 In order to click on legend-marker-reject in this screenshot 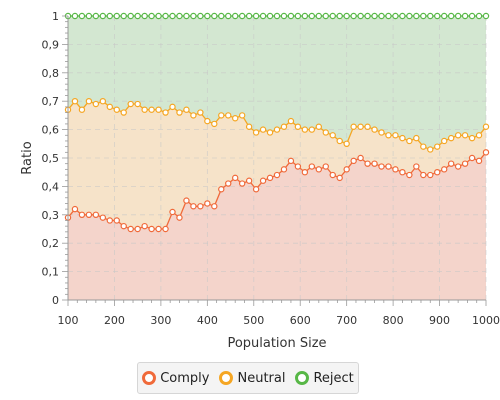, I will do `click(302, 378)`.